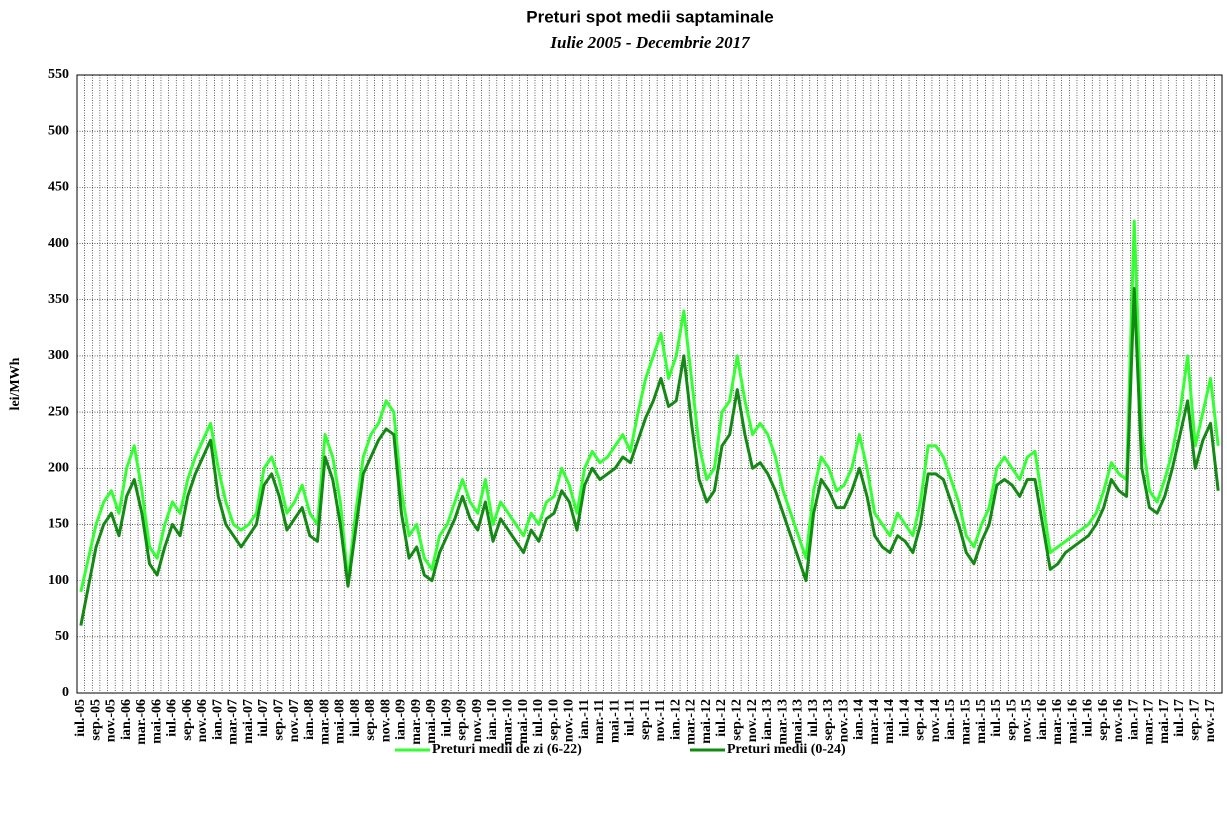  Describe the element at coordinates (340, 721) in the screenshot. I see `x-tick-label: mai.-08` at that location.